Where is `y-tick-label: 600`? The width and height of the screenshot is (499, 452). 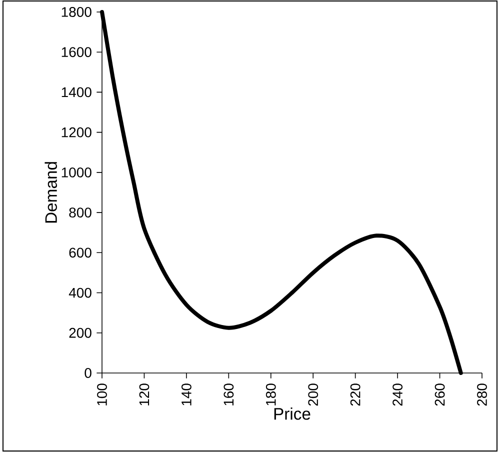 y-tick-label: 600 is located at coordinates (80, 253).